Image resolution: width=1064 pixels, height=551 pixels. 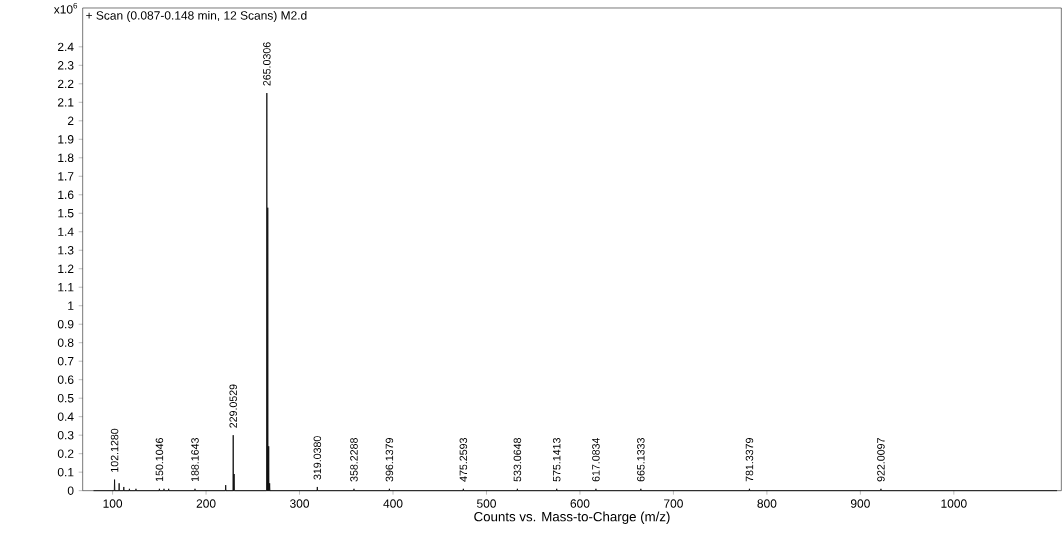 I want to click on y-tick-label: 0.2, so click(x=65, y=454).